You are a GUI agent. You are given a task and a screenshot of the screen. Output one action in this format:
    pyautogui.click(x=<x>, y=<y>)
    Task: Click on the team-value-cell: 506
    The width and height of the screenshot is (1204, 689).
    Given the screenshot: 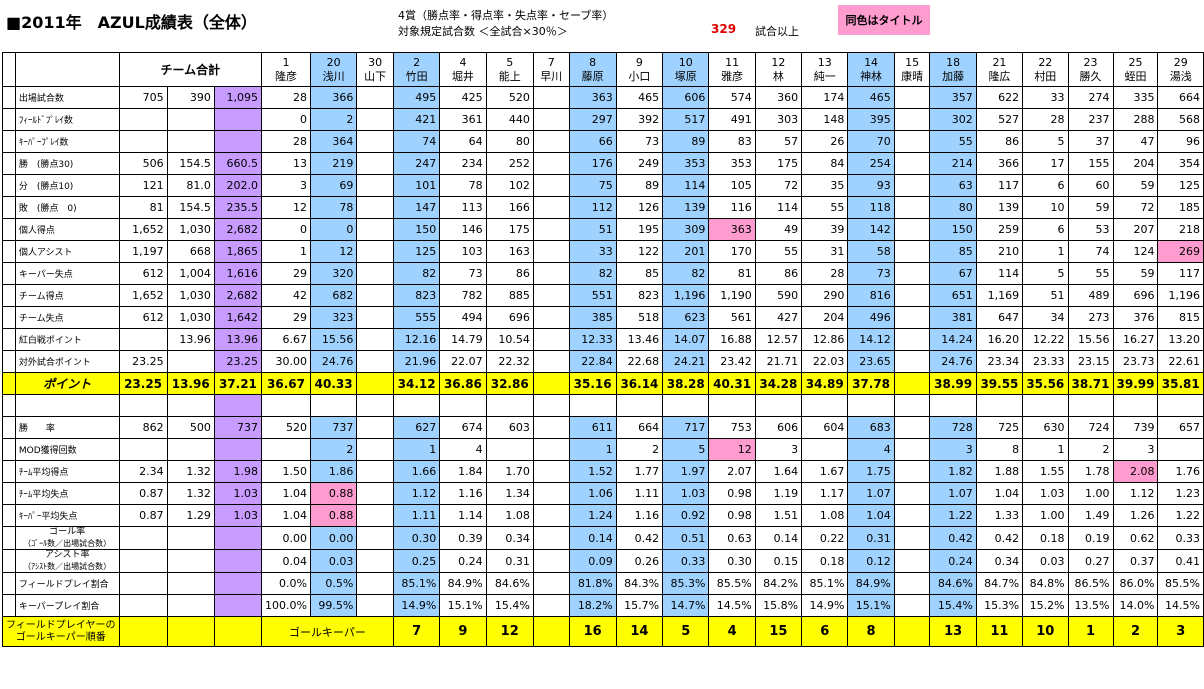 What is the action you would take?
    pyautogui.click(x=143, y=163)
    